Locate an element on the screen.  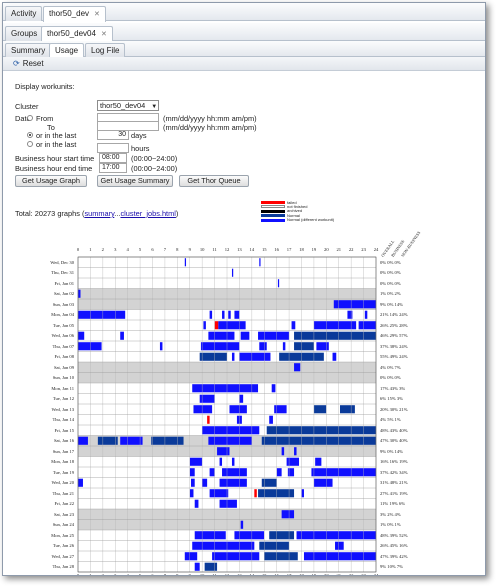
reset-button: ⟳ Reset is located at coordinates (28, 64).